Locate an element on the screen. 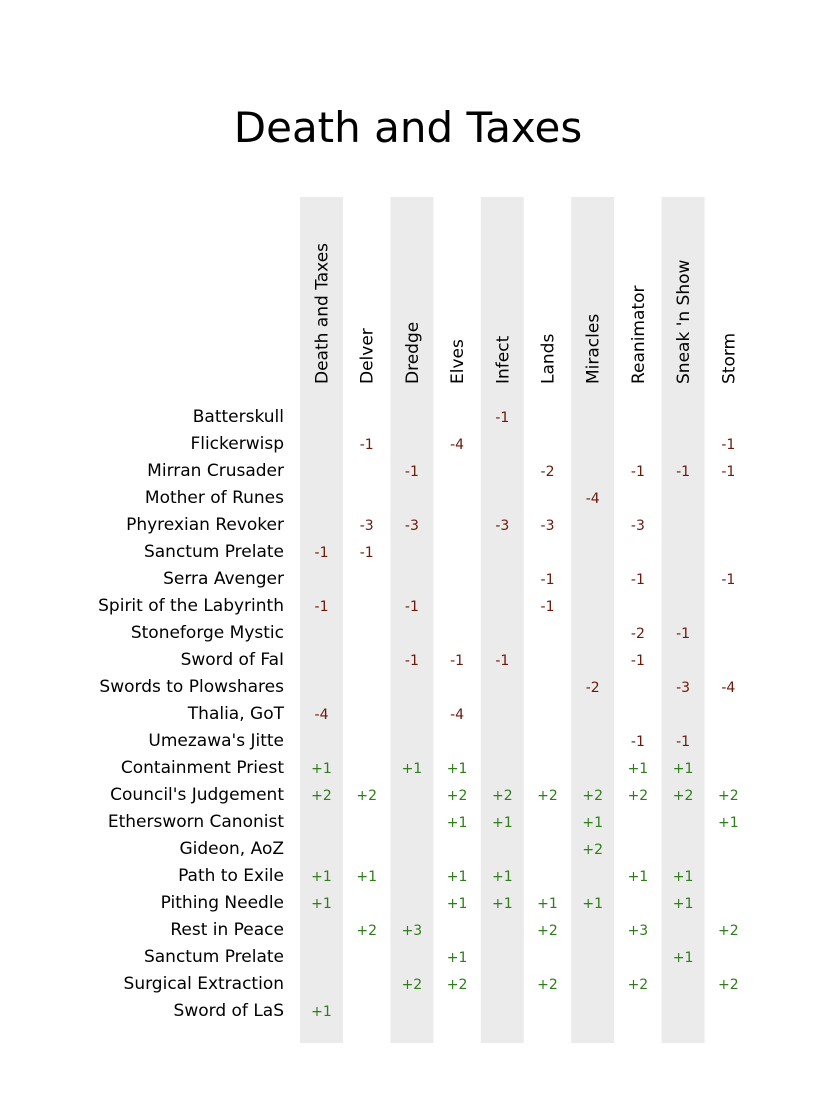 The image size is (816, 1110). row-label-umezawa-s-jitte: Umezawa's Jitte is located at coordinates (216, 741).